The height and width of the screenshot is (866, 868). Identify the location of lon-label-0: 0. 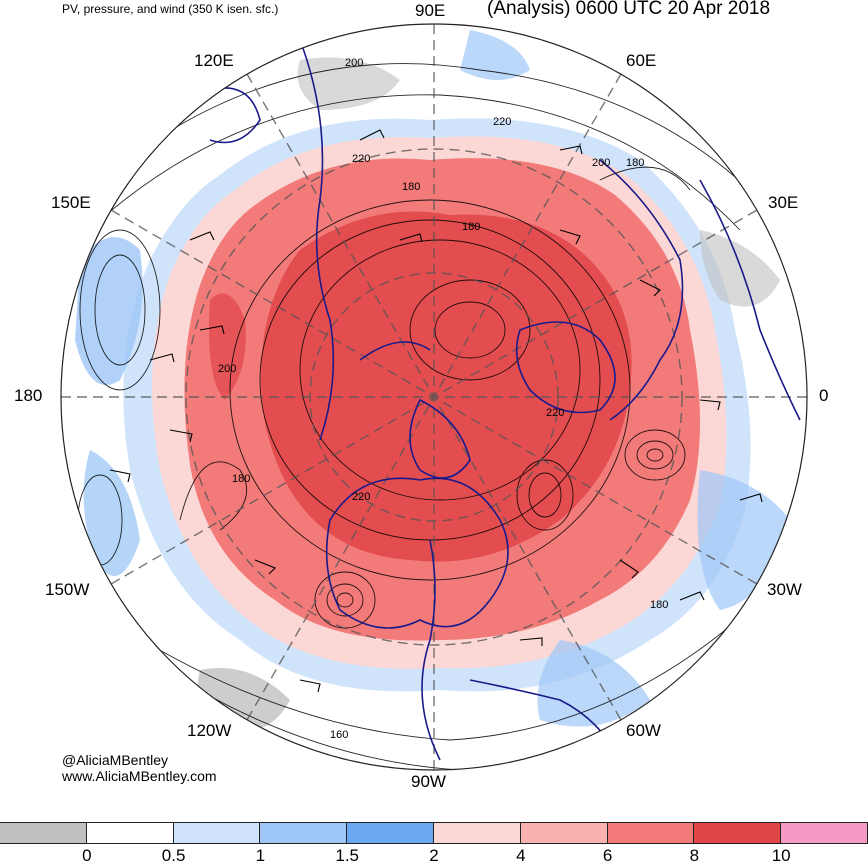
(824, 395).